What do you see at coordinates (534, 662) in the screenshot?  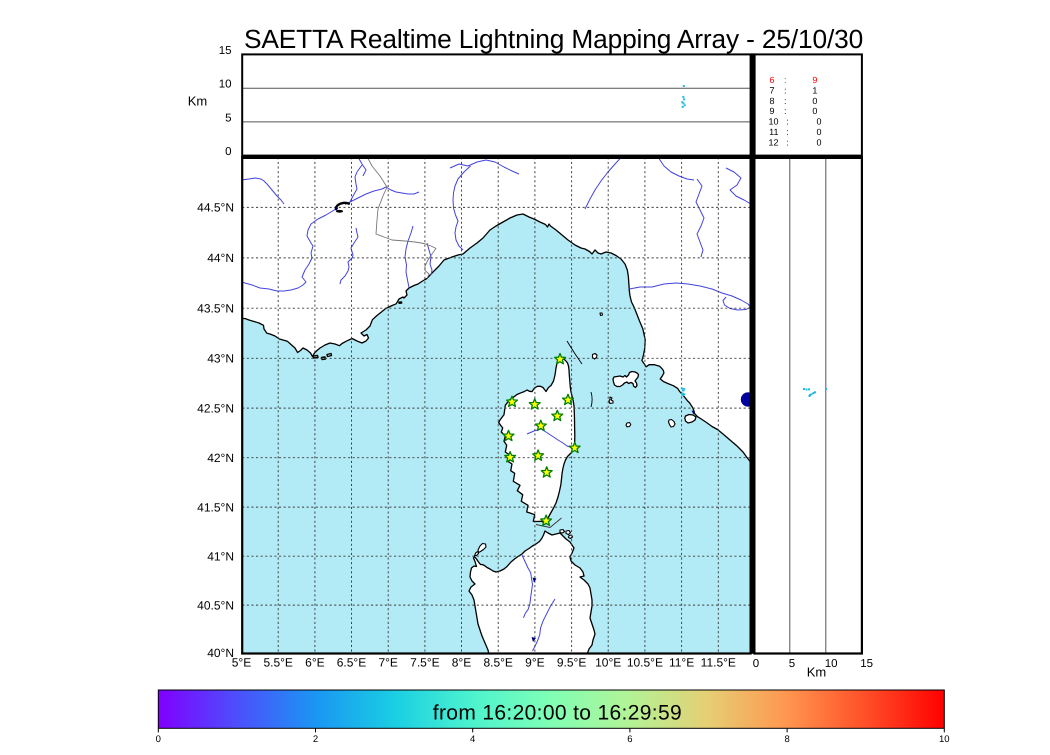 I see `svg-text: 9°E` at bounding box center [534, 662].